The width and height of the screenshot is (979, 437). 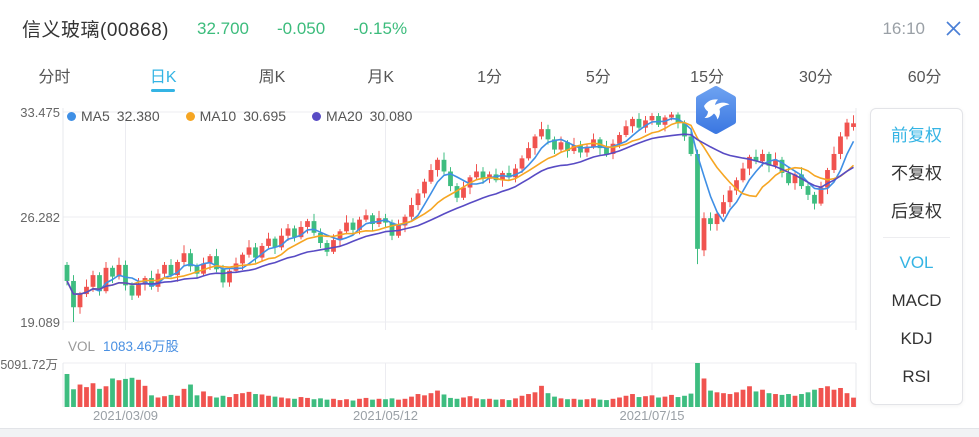 I want to click on ma5-dot-icon, so click(x=71, y=116).